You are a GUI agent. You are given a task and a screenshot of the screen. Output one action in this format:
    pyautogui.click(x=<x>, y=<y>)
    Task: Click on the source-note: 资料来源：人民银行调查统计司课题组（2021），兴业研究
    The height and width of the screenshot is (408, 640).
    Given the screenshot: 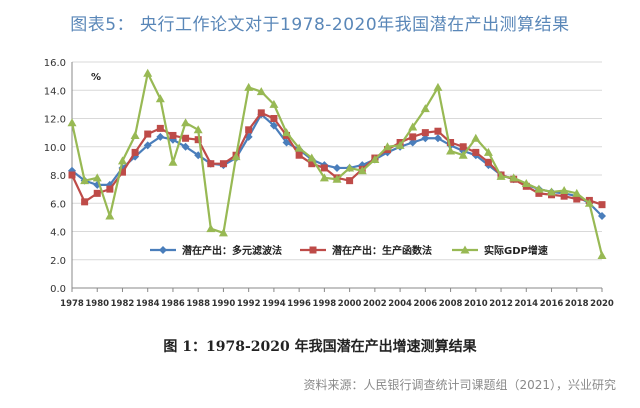 What is the action you would take?
    pyautogui.click(x=459, y=385)
    